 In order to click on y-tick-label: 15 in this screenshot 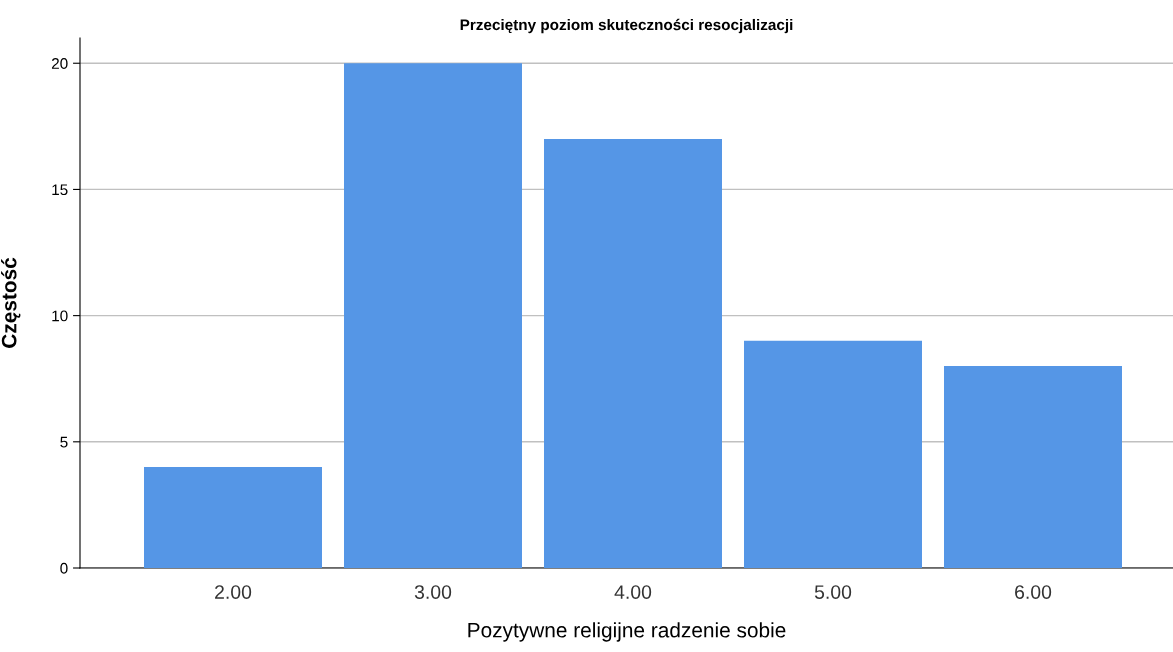, I will do `click(60, 190)`.